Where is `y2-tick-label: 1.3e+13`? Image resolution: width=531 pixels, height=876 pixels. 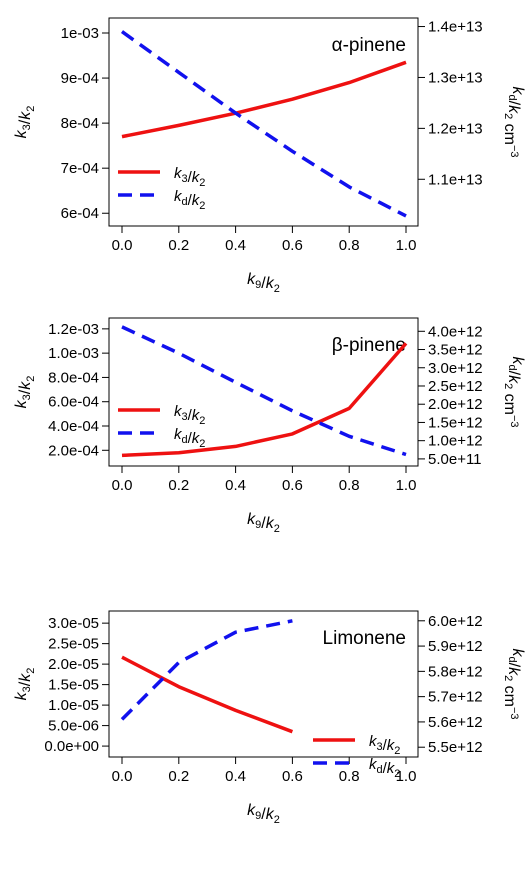
y2-tick-label: 1.3e+13 is located at coordinates (455, 77).